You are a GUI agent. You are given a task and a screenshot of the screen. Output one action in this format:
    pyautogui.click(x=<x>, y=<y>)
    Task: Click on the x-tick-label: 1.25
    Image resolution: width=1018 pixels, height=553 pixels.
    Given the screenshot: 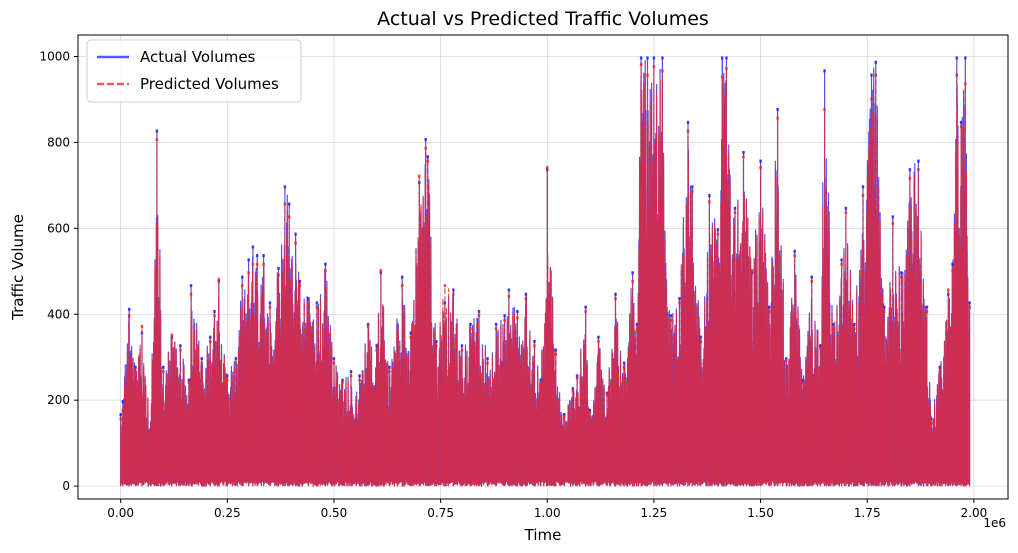 What is the action you would take?
    pyautogui.click(x=654, y=513)
    